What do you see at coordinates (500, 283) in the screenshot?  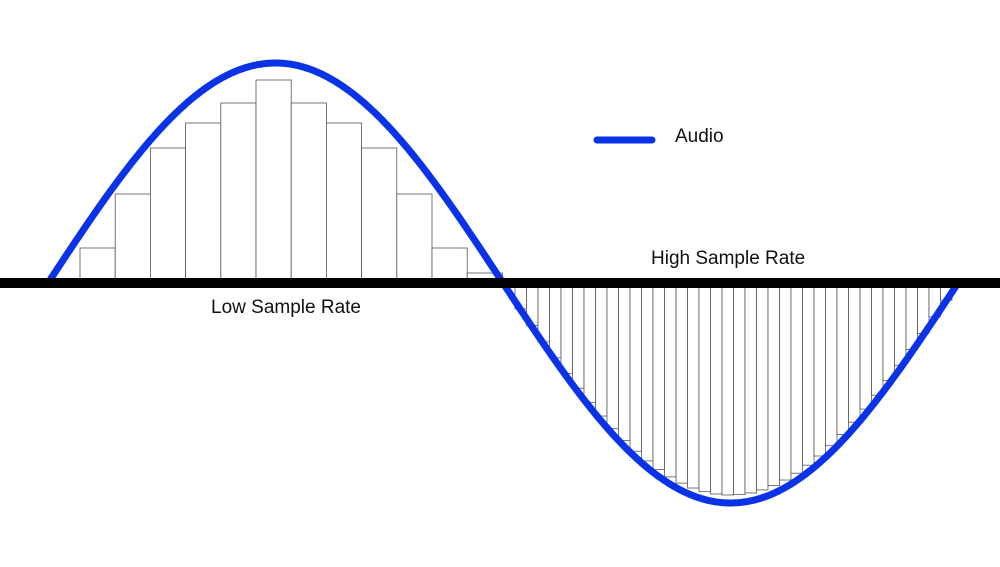 I see `axis` at bounding box center [500, 283].